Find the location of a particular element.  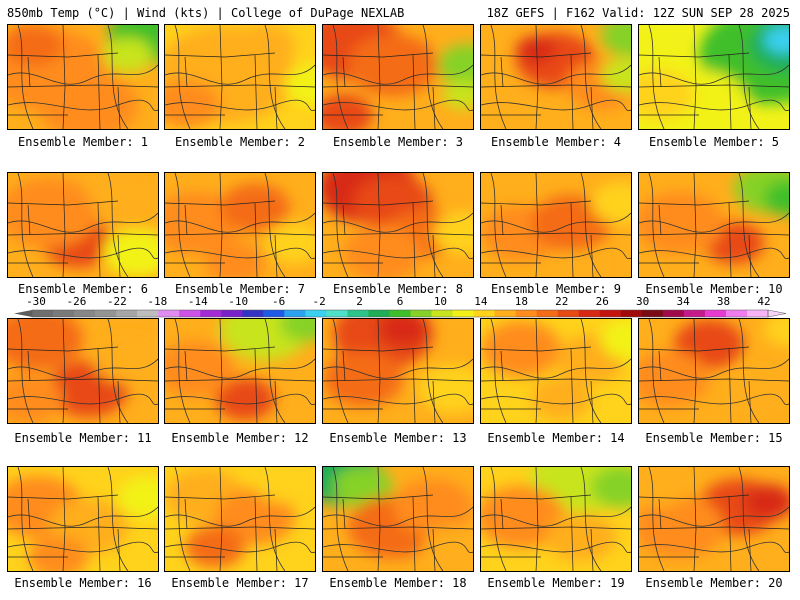

ensemble-member-label: Ensemble Member: 15 is located at coordinates (714, 438).